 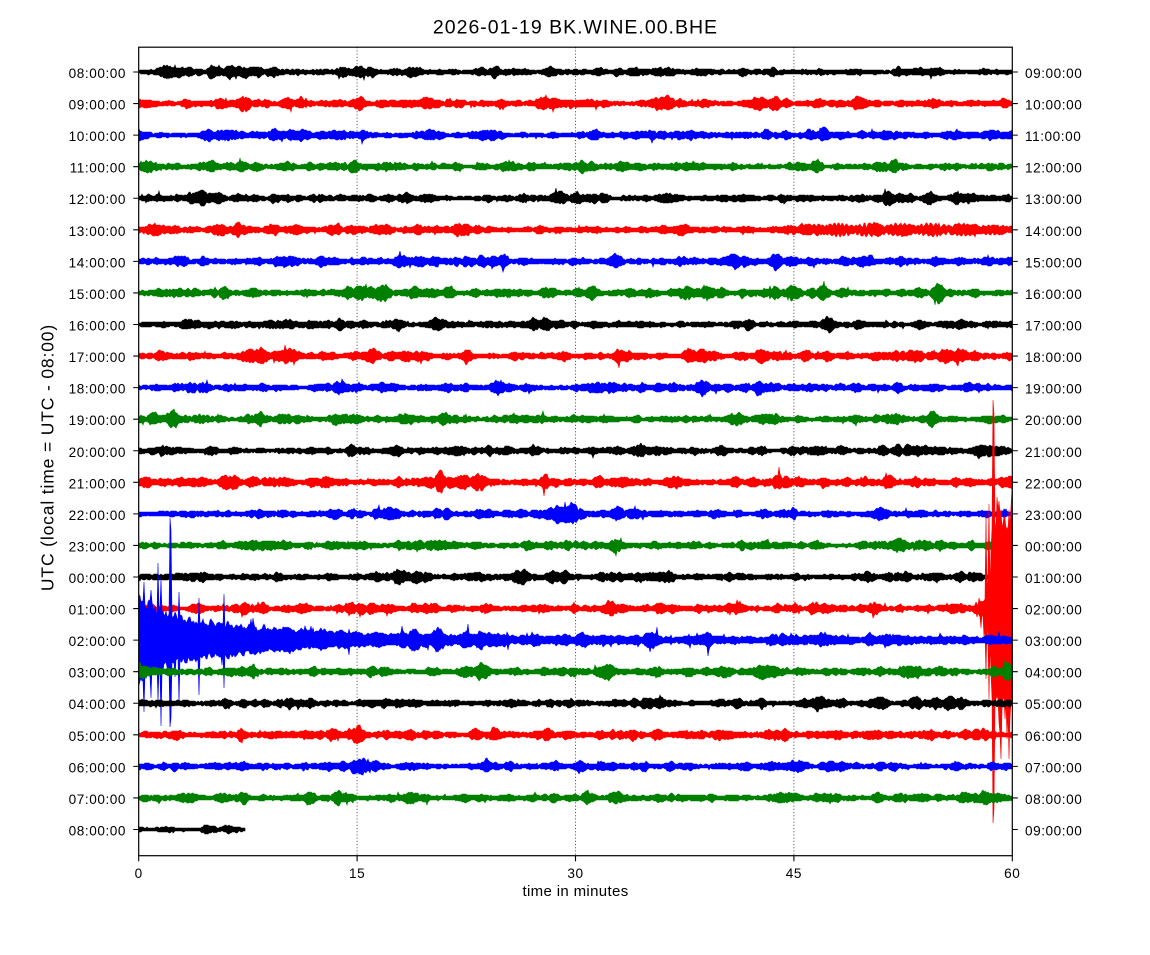 What do you see at coordinates (48, 457) in the screenshot?
I see `svg-text: UTC (local time = UTC - 08:00)` at bounding box center [48, 457].